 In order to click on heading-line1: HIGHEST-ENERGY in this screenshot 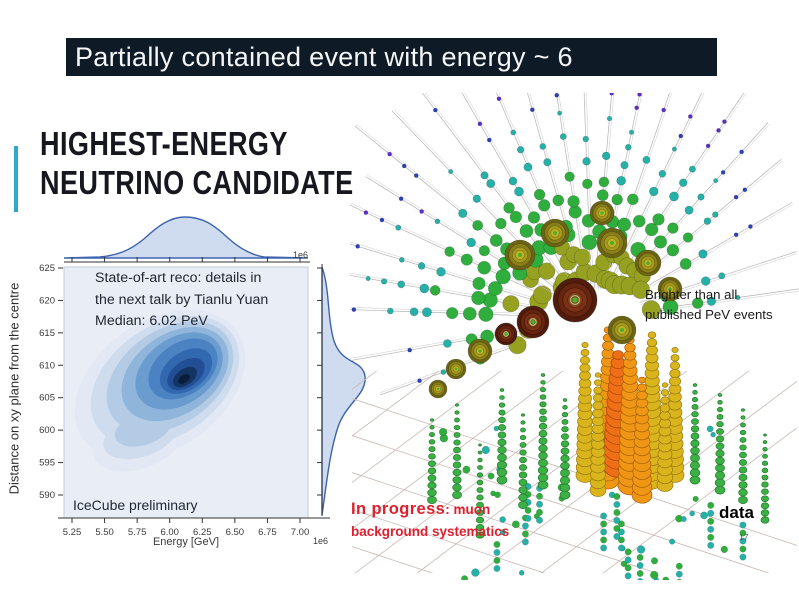, I will do `click(164, 143)`.